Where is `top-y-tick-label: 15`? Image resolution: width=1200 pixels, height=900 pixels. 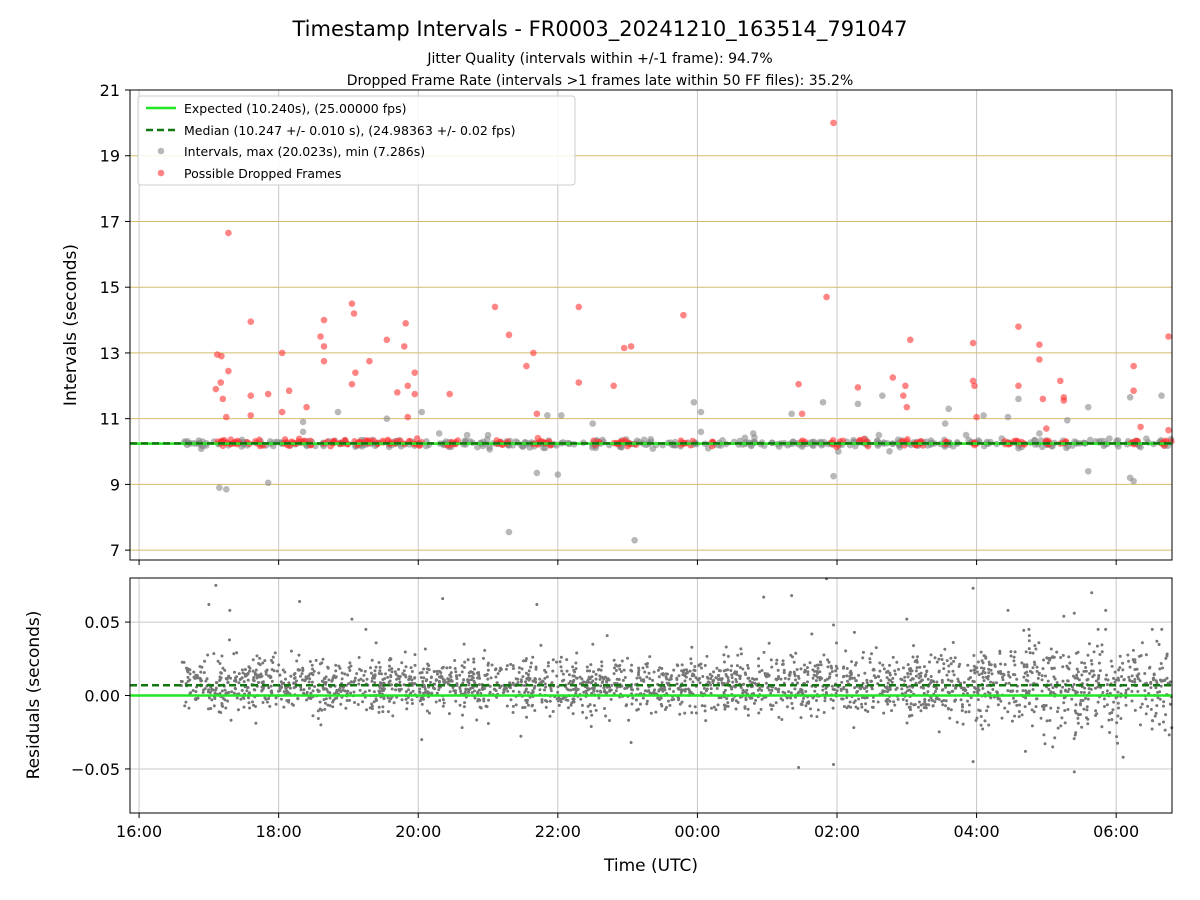
top-y-tick-label: 15 is located at coordinates (110, 287).